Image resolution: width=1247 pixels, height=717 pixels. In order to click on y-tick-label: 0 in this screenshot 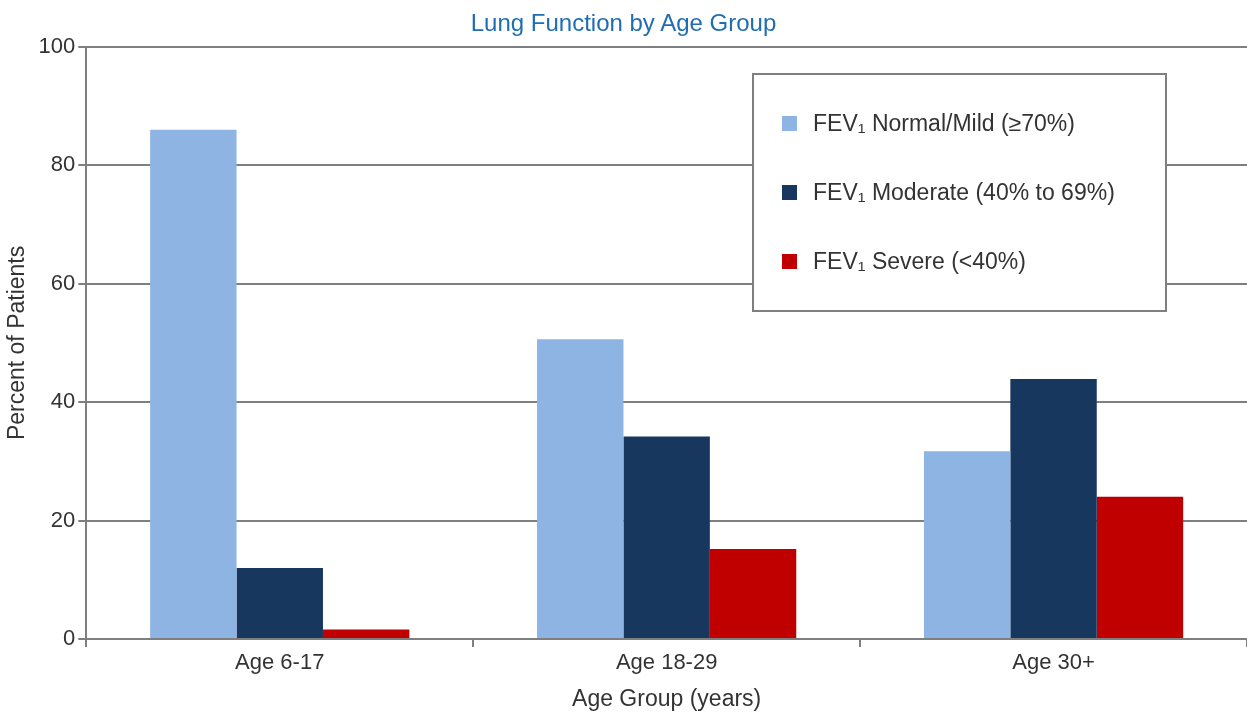, I will do `click(69, 638)`.